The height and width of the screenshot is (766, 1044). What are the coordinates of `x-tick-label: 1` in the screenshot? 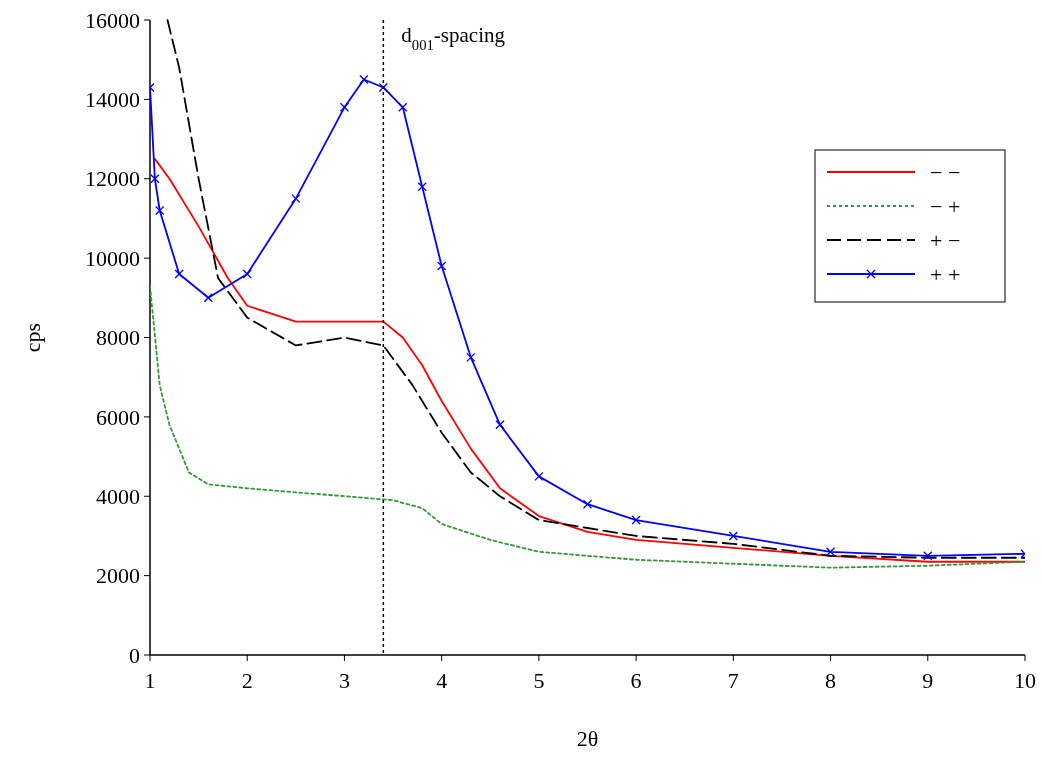 It's located at (150, 680).